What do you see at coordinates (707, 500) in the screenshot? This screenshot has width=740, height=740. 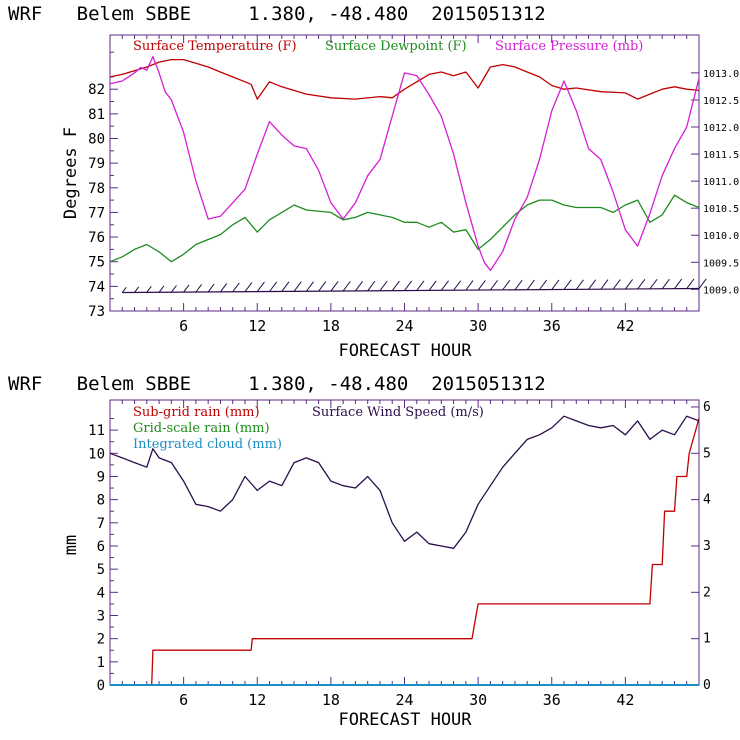 I see `y2-tick-label-4: 4` at bounding box center [707, 500].